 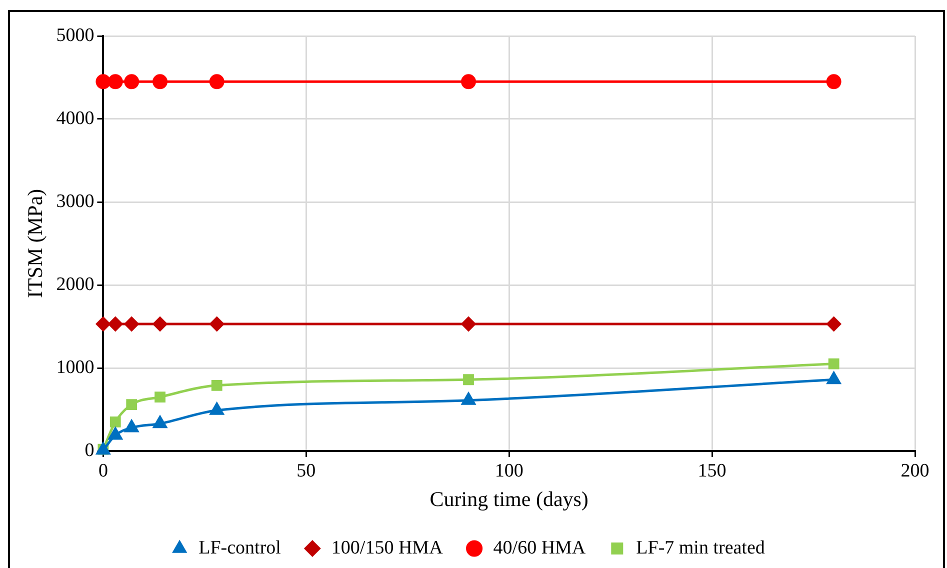 I want to click on y-tick-label: 4000, so click(x=75, y=118).